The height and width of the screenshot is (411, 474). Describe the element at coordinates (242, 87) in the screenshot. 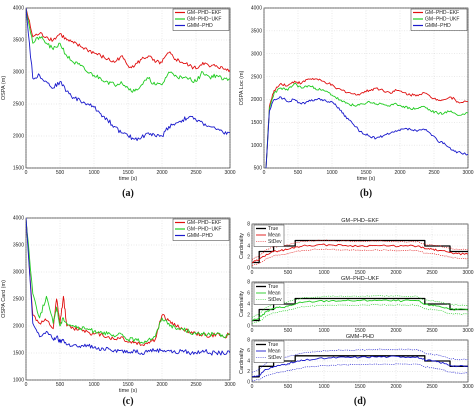

I see `y-axis-label: OSPA Loc (m)` at that location.